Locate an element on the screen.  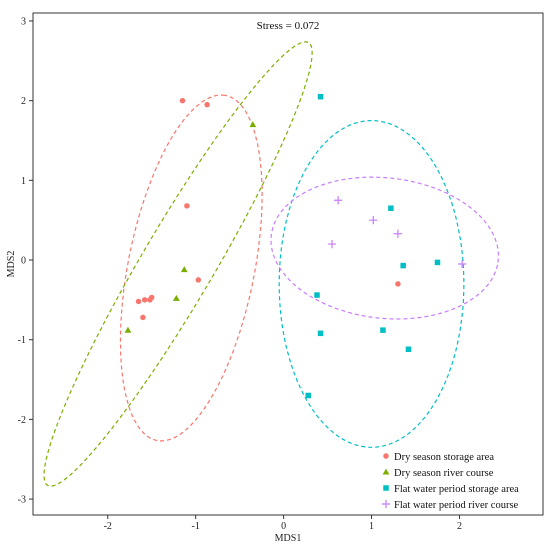
legend-key-dry-season-river-course is located at coordinates (386, 471).